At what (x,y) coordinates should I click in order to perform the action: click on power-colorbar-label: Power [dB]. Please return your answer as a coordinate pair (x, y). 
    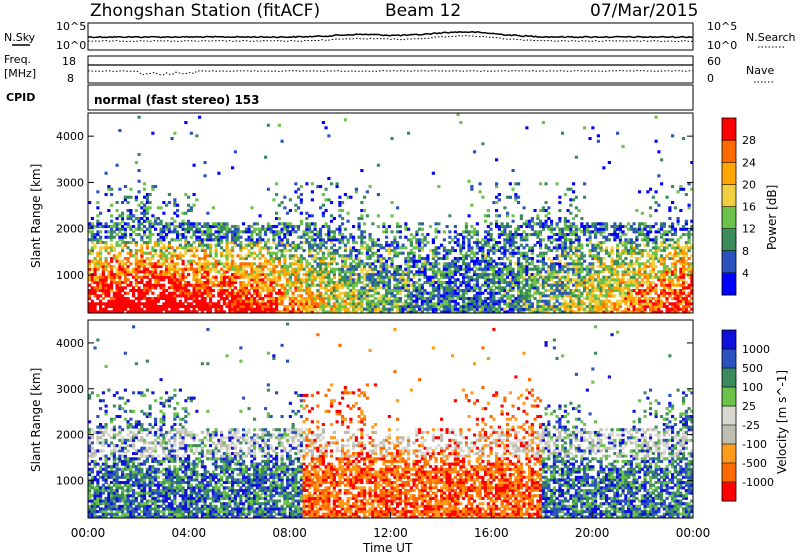
    Looking at the image, I should click on (772, 217).